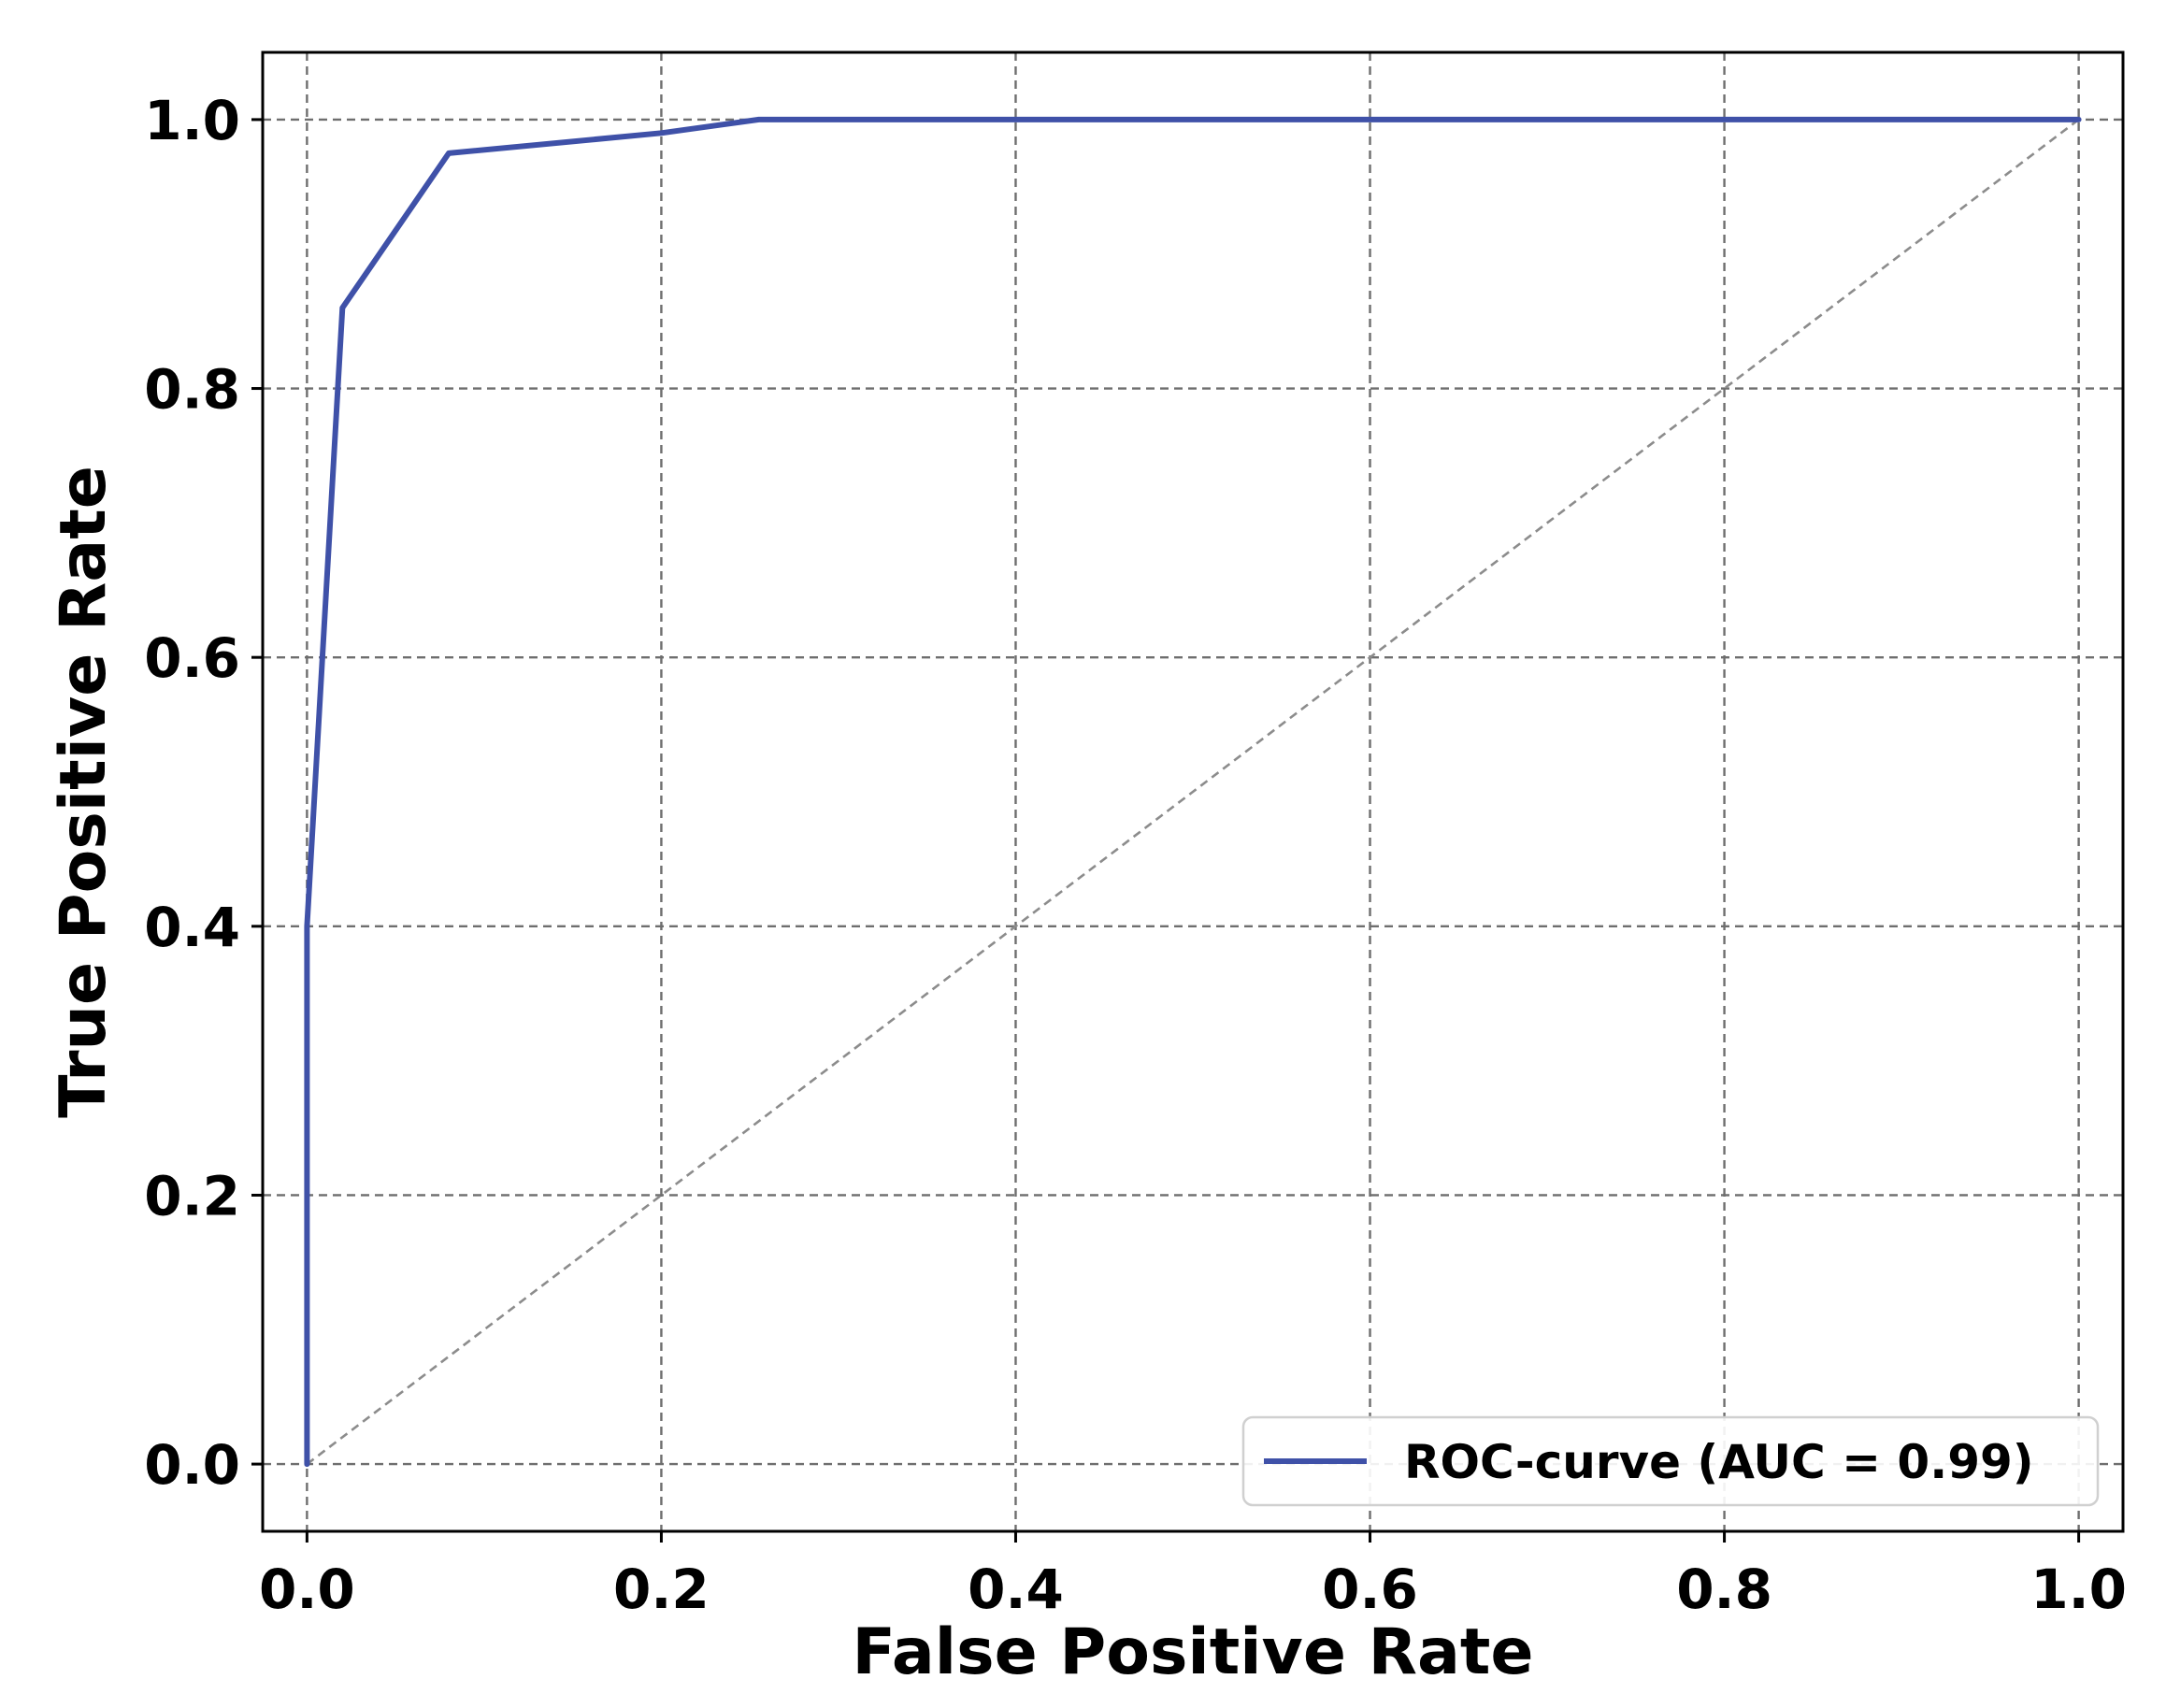  Describe the element at coordinates (1192, 1652) in the screenshot. I see `x-axis-title: False Positive Rate` at that location.